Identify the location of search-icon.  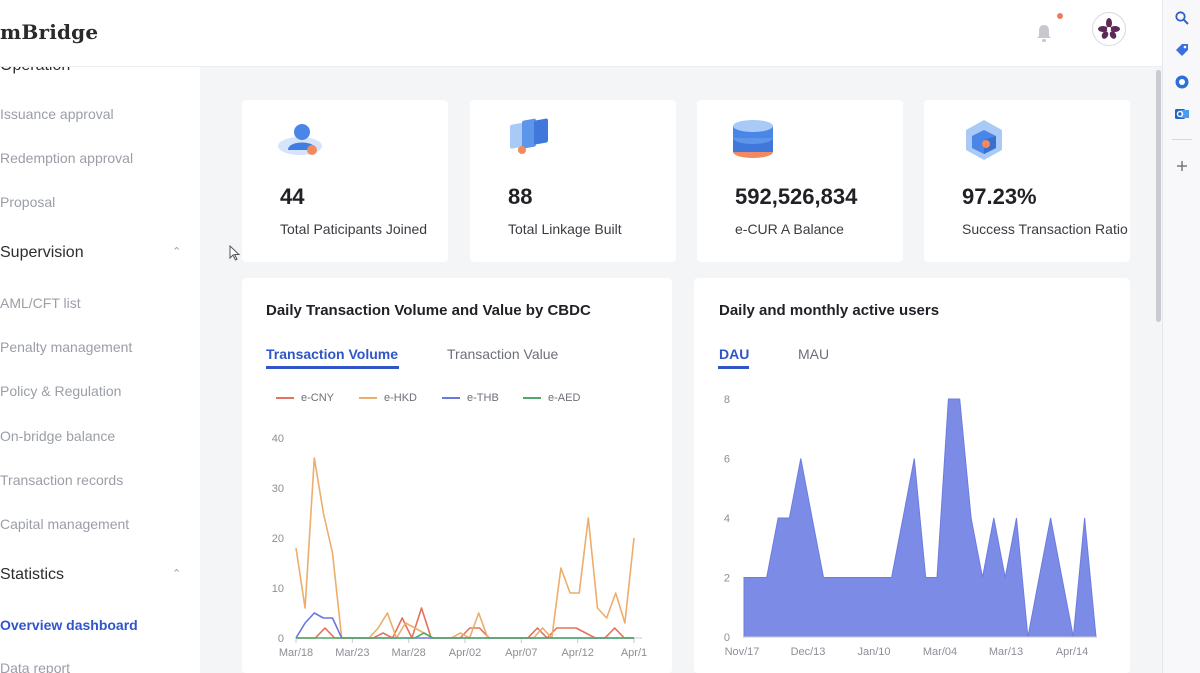
(1182, 18).